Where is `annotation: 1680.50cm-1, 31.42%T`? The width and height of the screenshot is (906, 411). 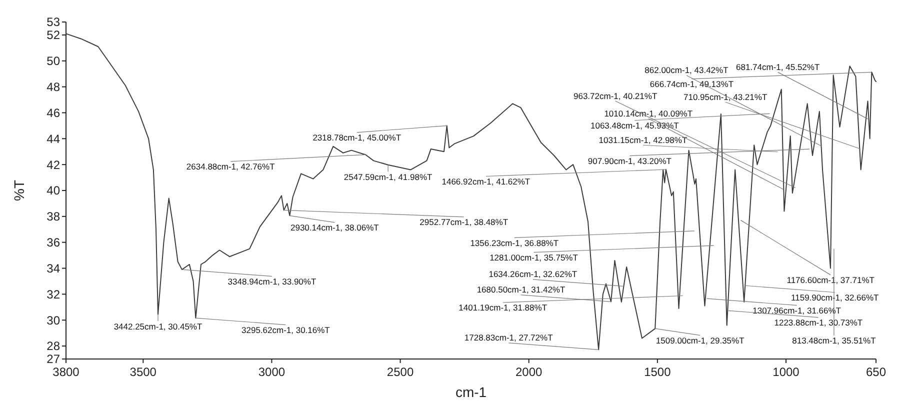
annotation: 1680.50cm-1, 31.42%T is located at coordinates (521, 289).